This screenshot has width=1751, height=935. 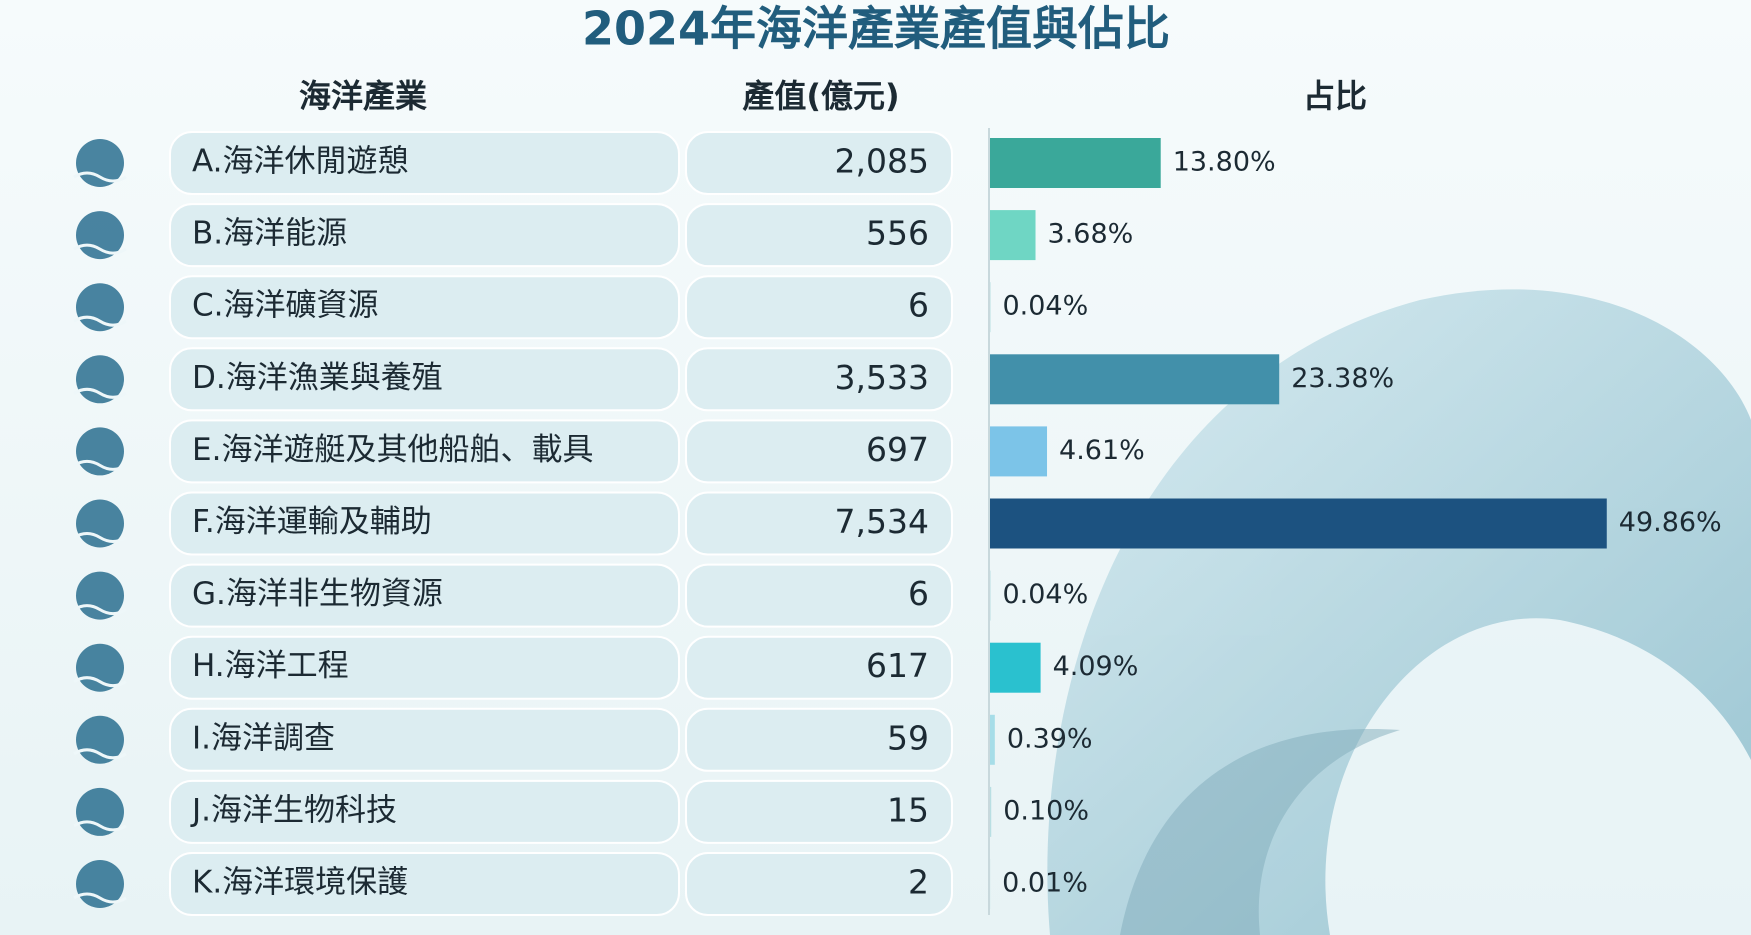 What do you see at coordinates (269, 234) in the screenshot?
I see `category-label: B.海洋能源` at bounding box center [269, 234].